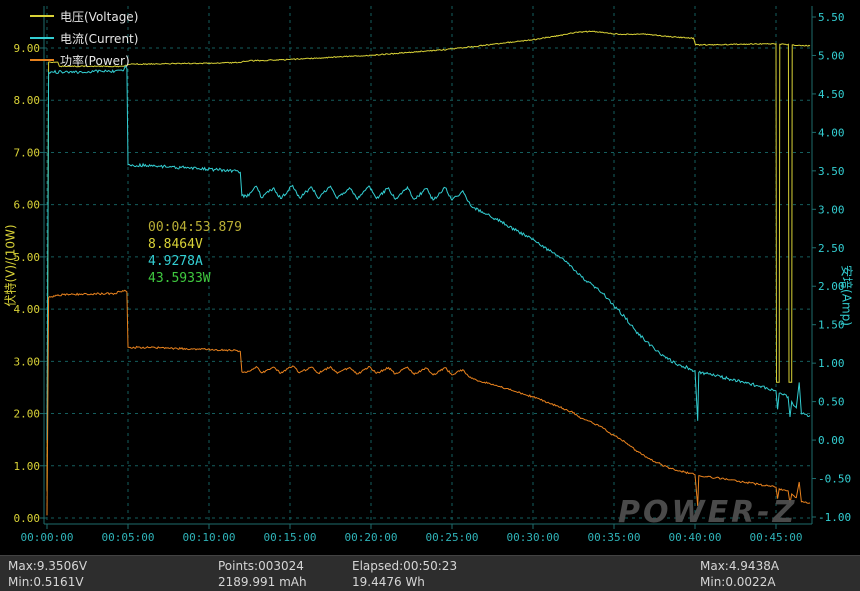 The width and height of the screenshot is (860, 591). I want to click on cursor-power: 43.5933W, so click(179, 278).